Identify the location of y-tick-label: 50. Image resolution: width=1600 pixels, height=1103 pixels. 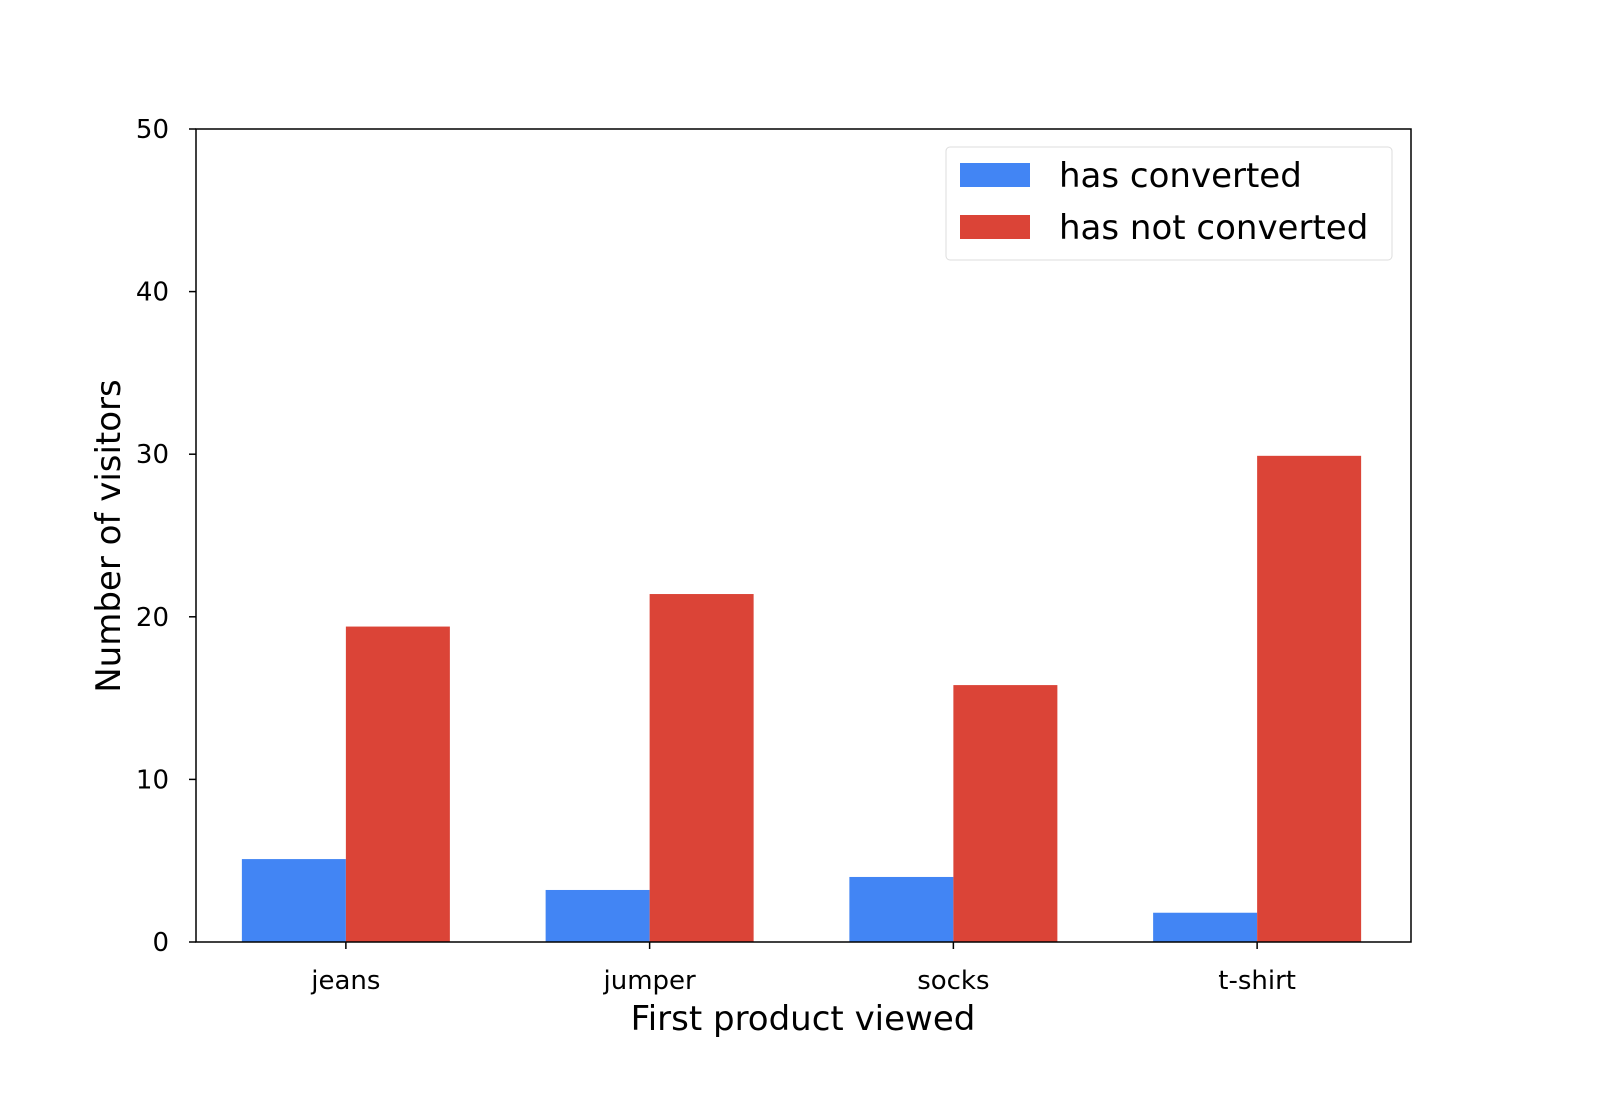
(152, 130).